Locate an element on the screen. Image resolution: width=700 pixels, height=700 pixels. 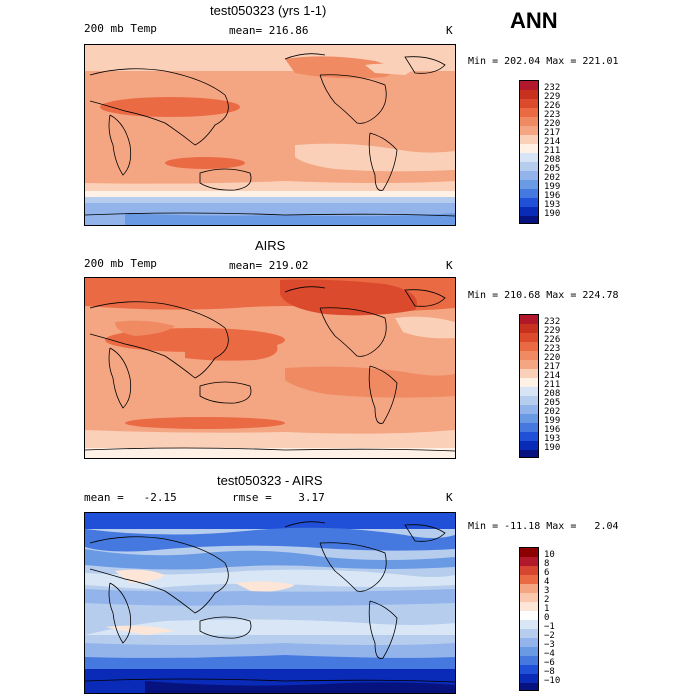
colorbar-tick: 220 is located at coordinates (552, 124).